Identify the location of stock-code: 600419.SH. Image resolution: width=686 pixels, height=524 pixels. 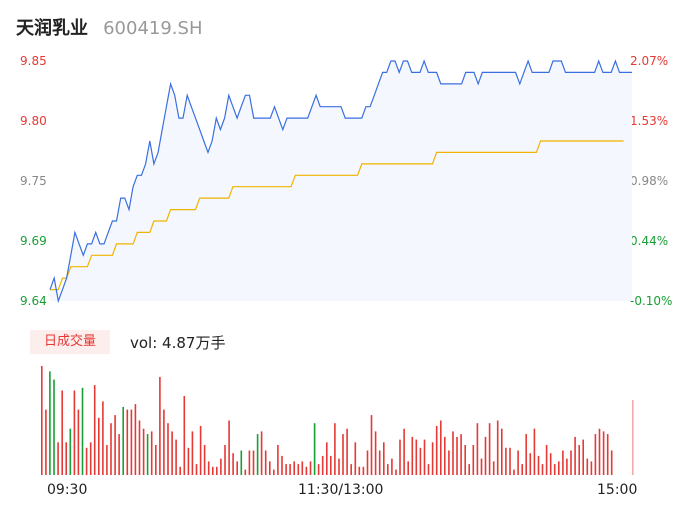
(153, 28).